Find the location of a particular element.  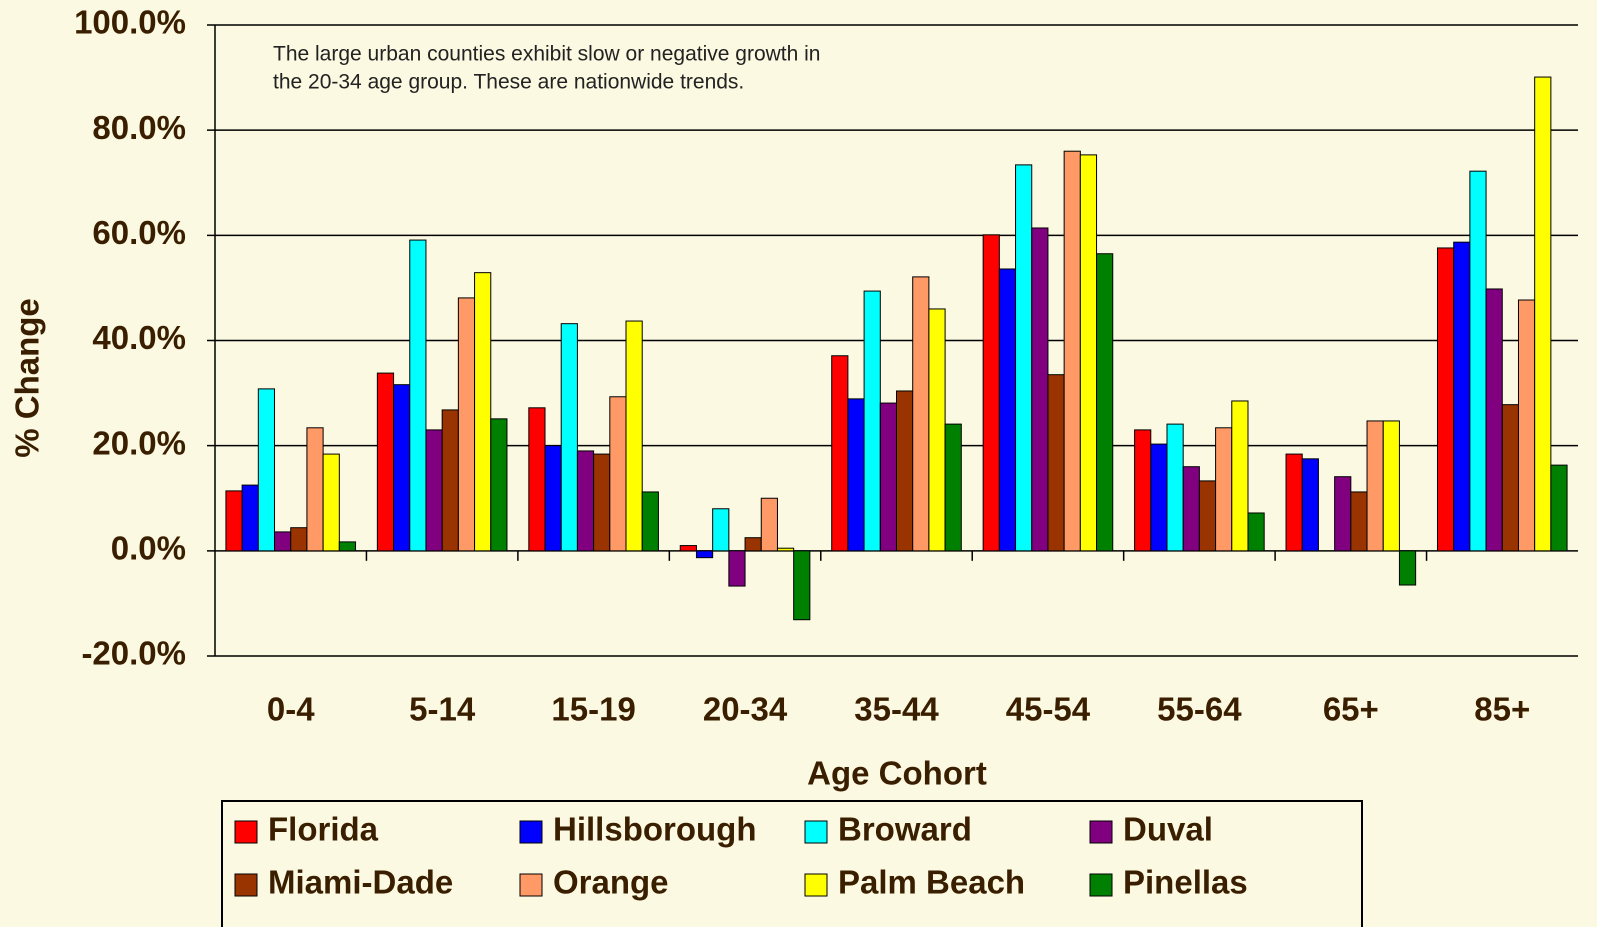

legend-label: Broward is located at coordinates (905, 829).